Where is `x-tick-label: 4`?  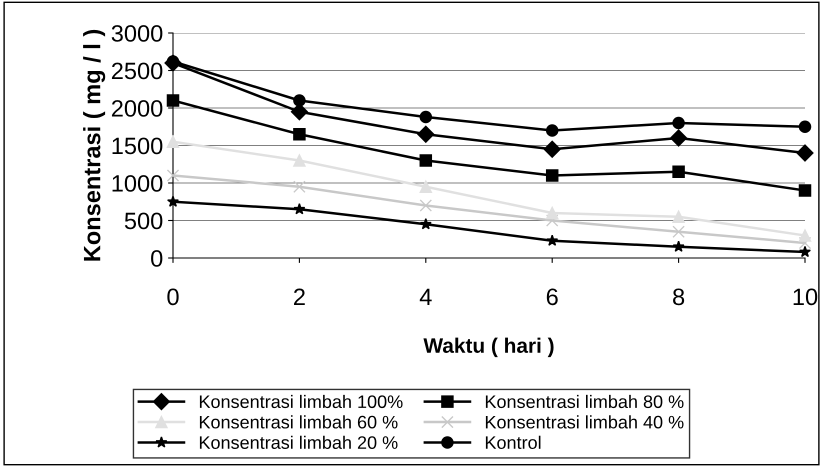 x-tick-label: 4 is located at coordinates (426, 296).